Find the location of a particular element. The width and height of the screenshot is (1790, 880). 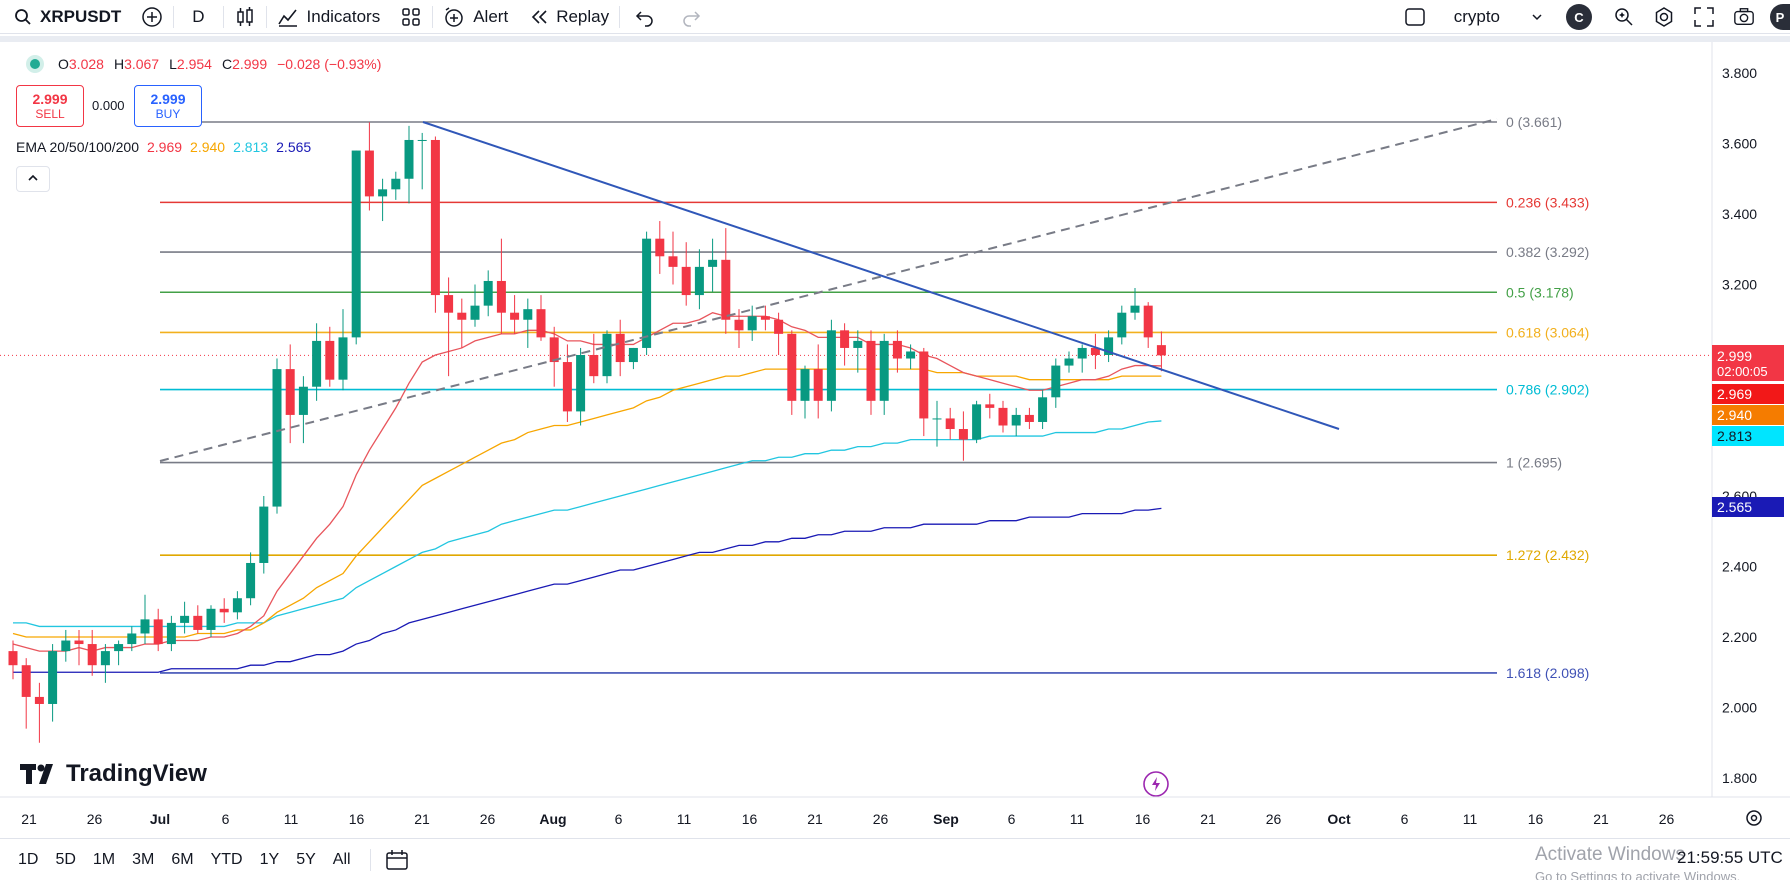

fib-level-label: 0 (3.661) is located at coordinates (1534, 122).